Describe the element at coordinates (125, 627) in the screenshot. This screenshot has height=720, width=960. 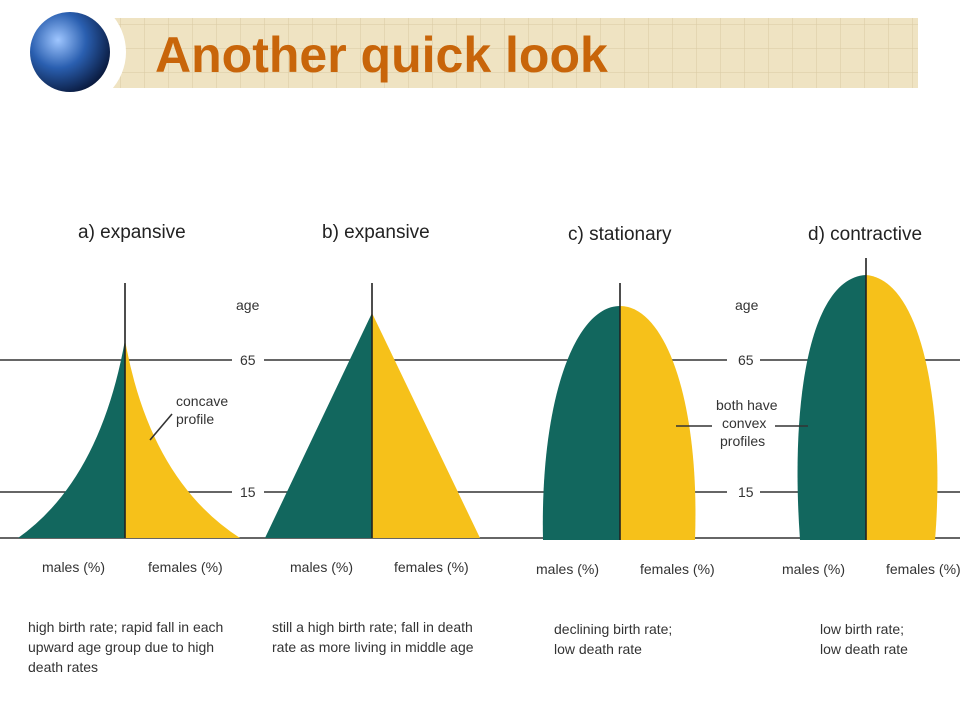
I see `caption: high birth rate; rapid fall in each` at that location.